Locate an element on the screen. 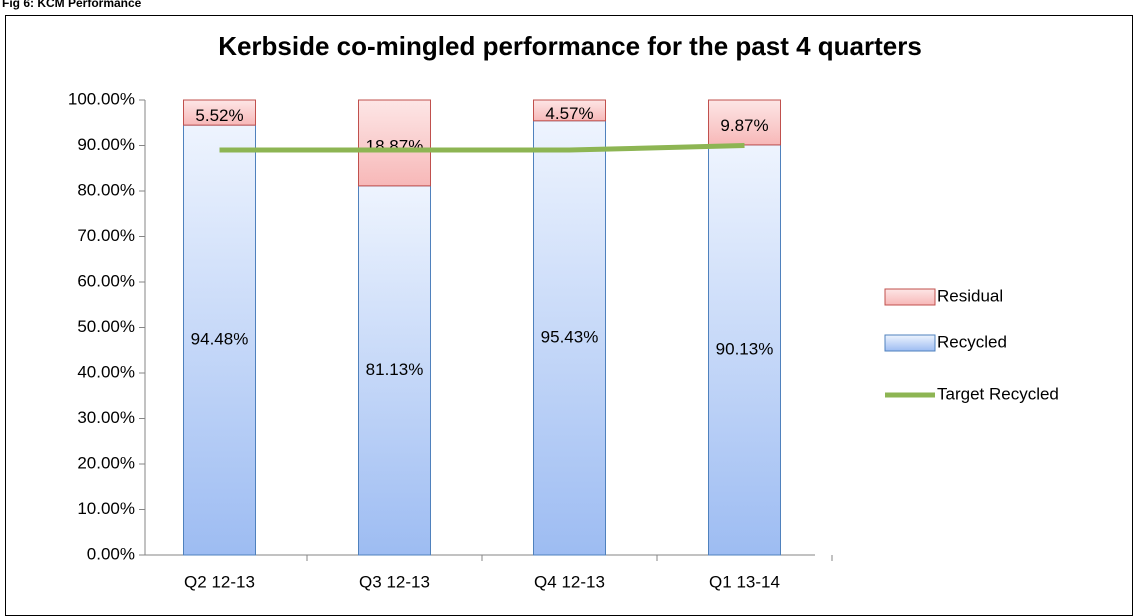 This screenshot has height=616, width=1133. value-label: 95.43% is located at coordinates (570, 336).